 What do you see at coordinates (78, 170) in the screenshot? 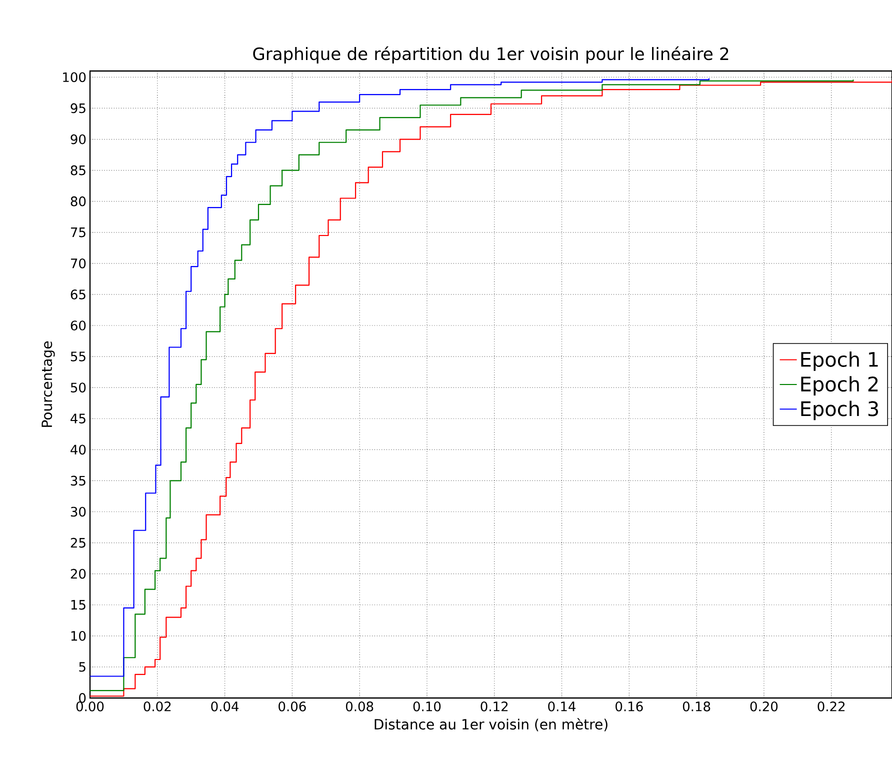
I see `y-tick-label: 85` at bounding box center [78, 170].